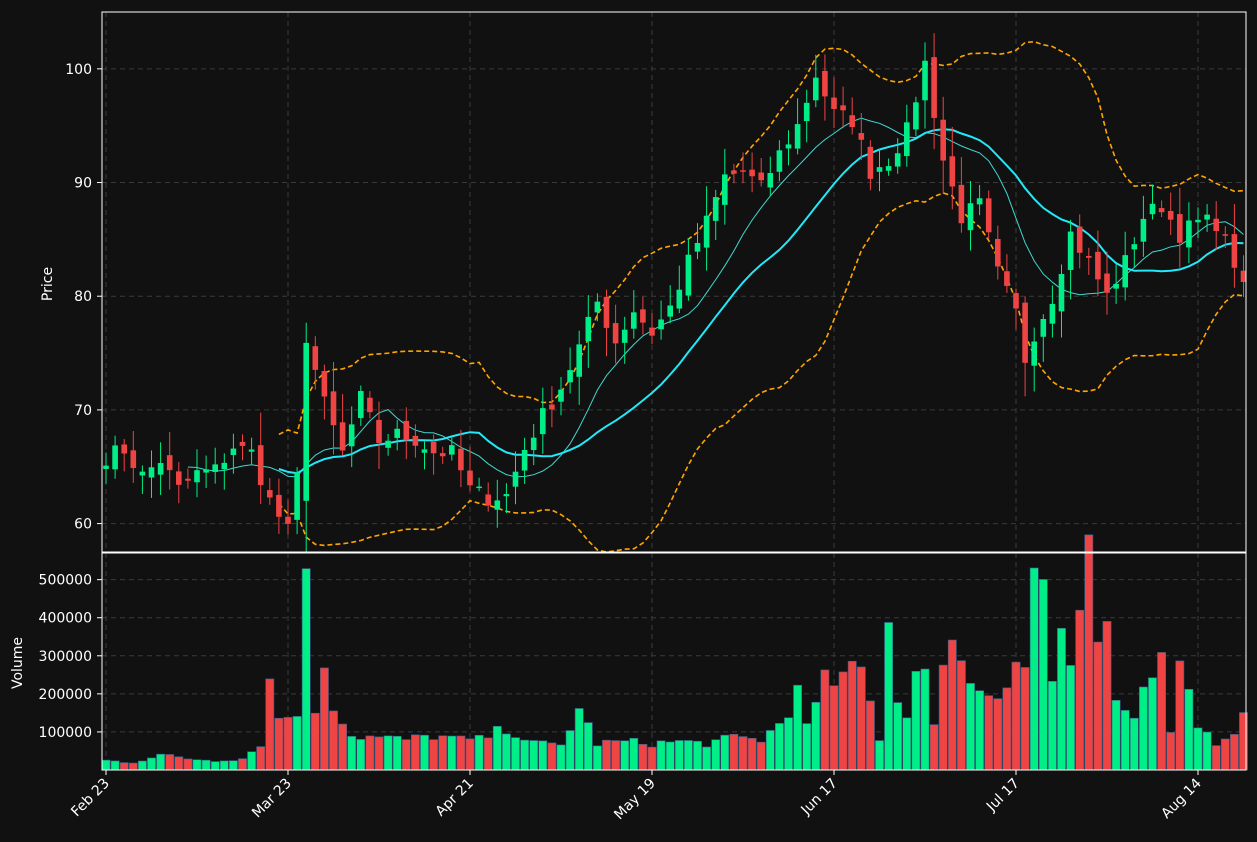  Describe the element at coordinates (78, 70) in the screenshot. I see `price-tick-label: 100` at that location.